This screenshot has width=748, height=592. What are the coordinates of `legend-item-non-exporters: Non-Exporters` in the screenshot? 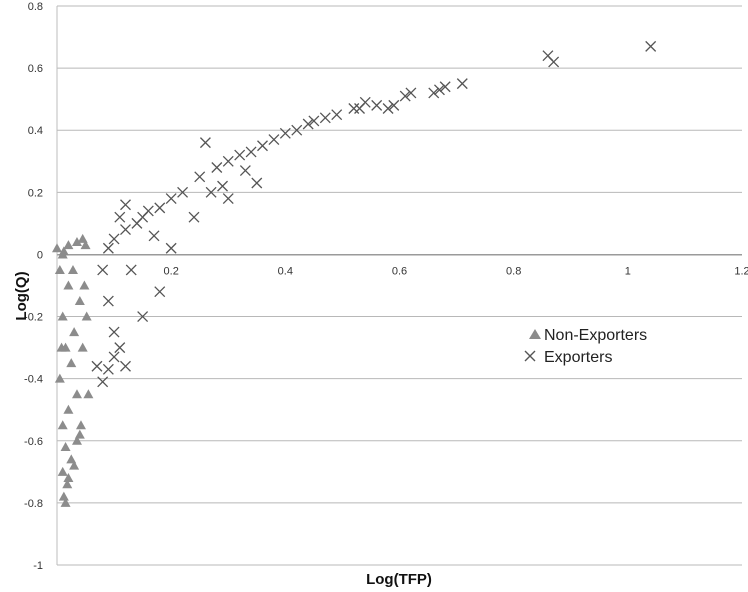 It's located at (588, 335).